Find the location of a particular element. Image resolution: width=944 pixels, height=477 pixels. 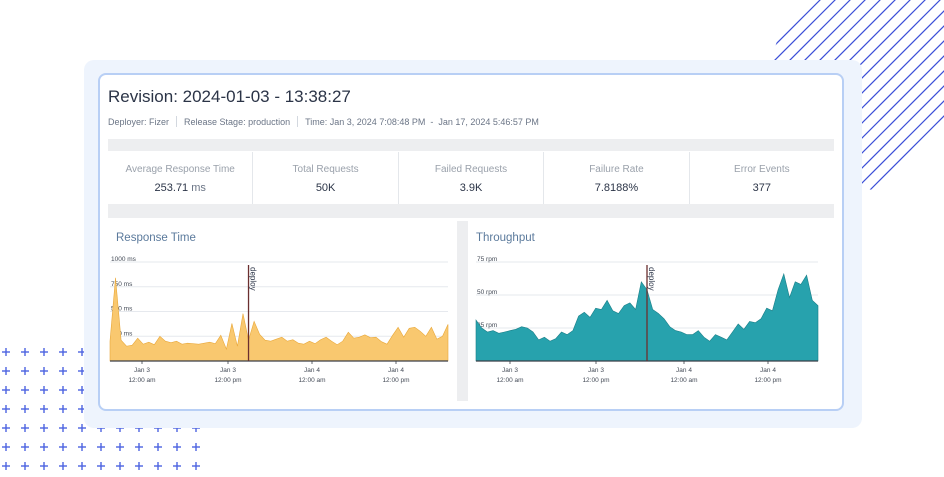

stat-value: 377 is located at coordinates (761, 188).